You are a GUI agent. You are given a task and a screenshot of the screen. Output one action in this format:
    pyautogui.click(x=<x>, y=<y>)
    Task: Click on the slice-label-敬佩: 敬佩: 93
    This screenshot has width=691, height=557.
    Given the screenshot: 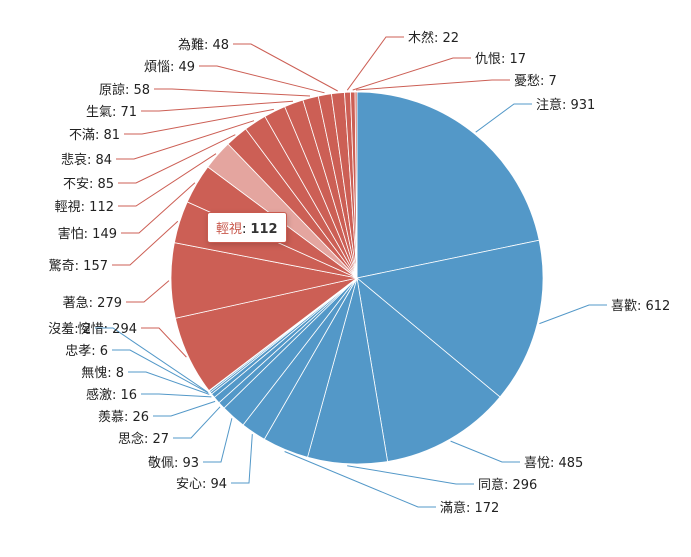 What is the action you would take?
    pyautogui.click(x=173, y=463)
    